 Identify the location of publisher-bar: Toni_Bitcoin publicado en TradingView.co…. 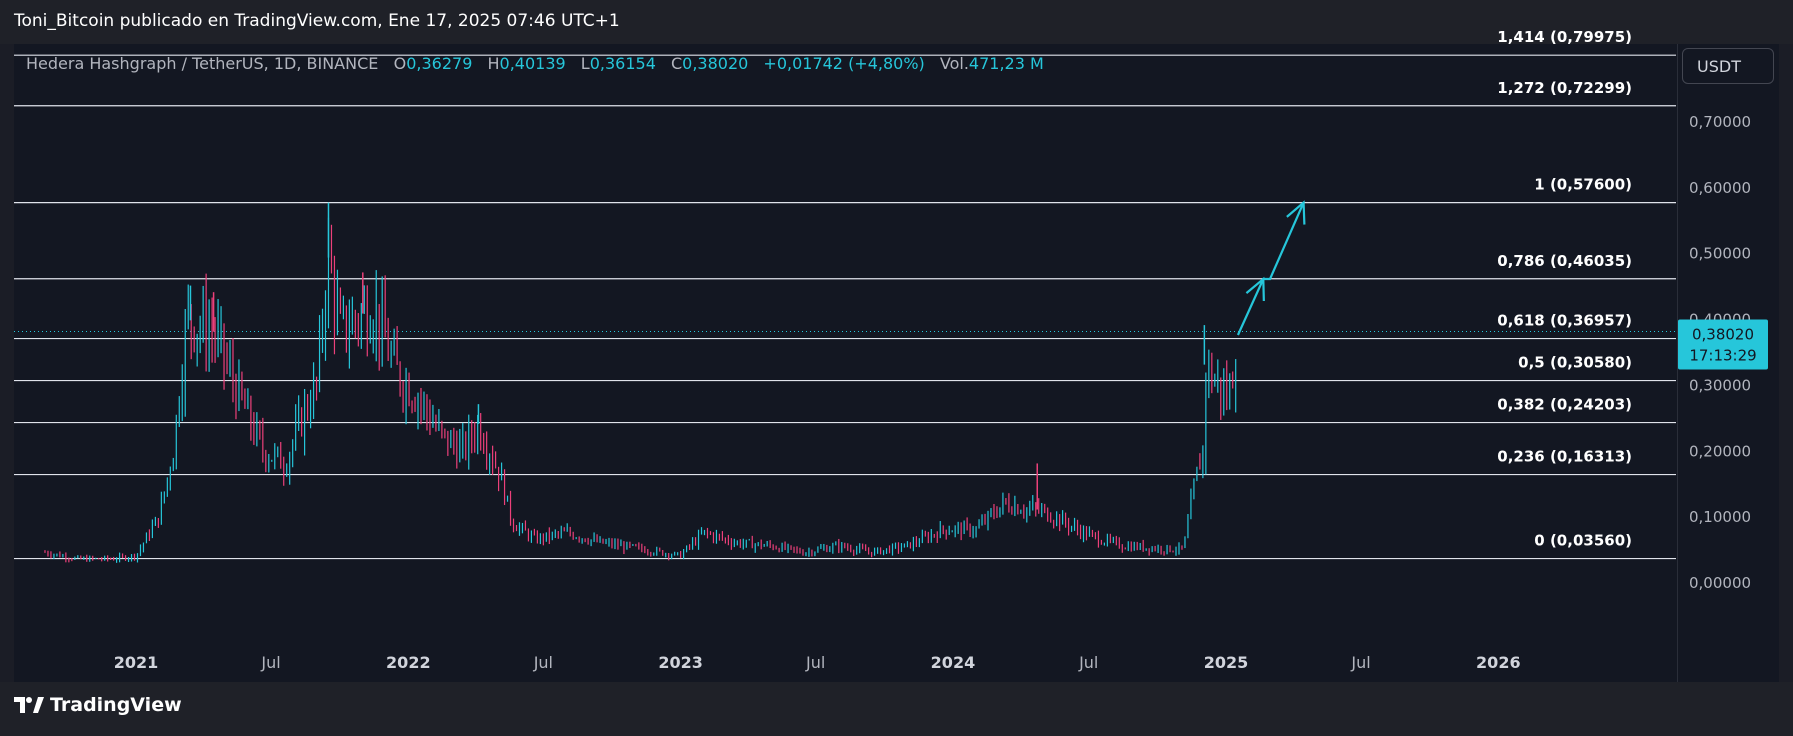
(896, 22).